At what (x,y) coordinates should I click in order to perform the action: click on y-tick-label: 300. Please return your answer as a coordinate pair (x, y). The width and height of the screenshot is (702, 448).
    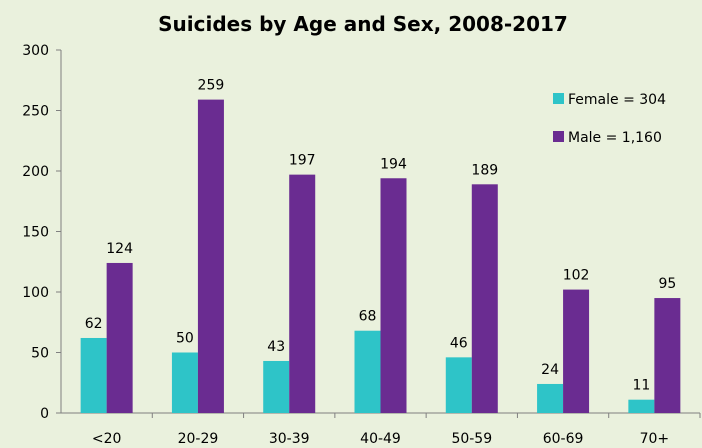
    Looking at the image, I should click on (35, 51).